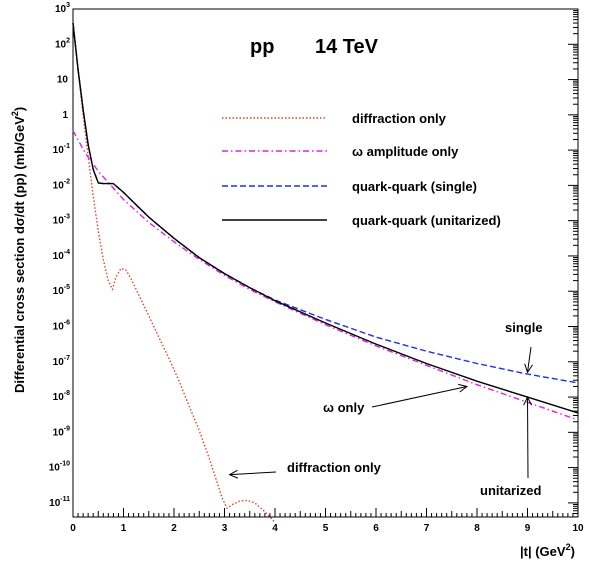  What do you see at coordinates (225, 528) in the screenshot?
I see `x-tick-label: 3` at bounding box center [225, 528].